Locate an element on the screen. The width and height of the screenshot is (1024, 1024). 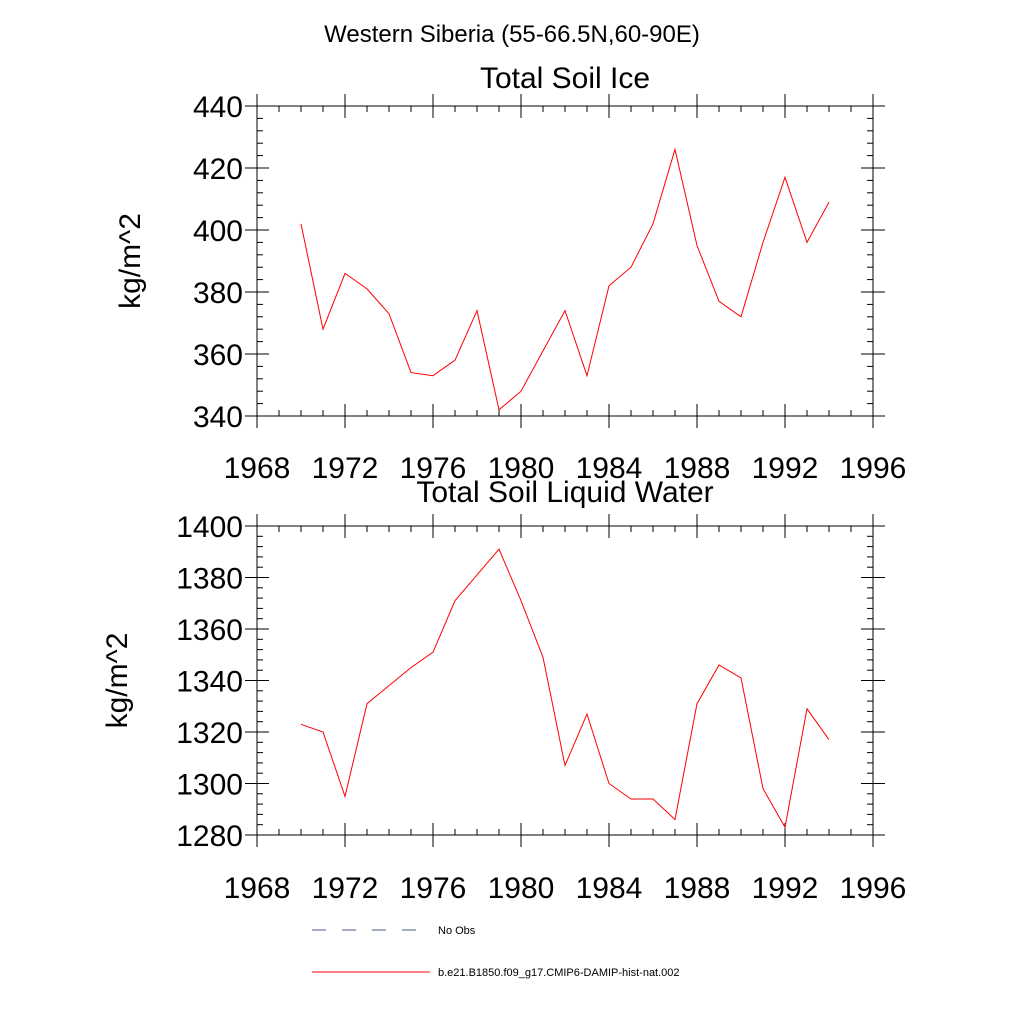
y-tick-label: 380 is located at coordinates (218, 293).